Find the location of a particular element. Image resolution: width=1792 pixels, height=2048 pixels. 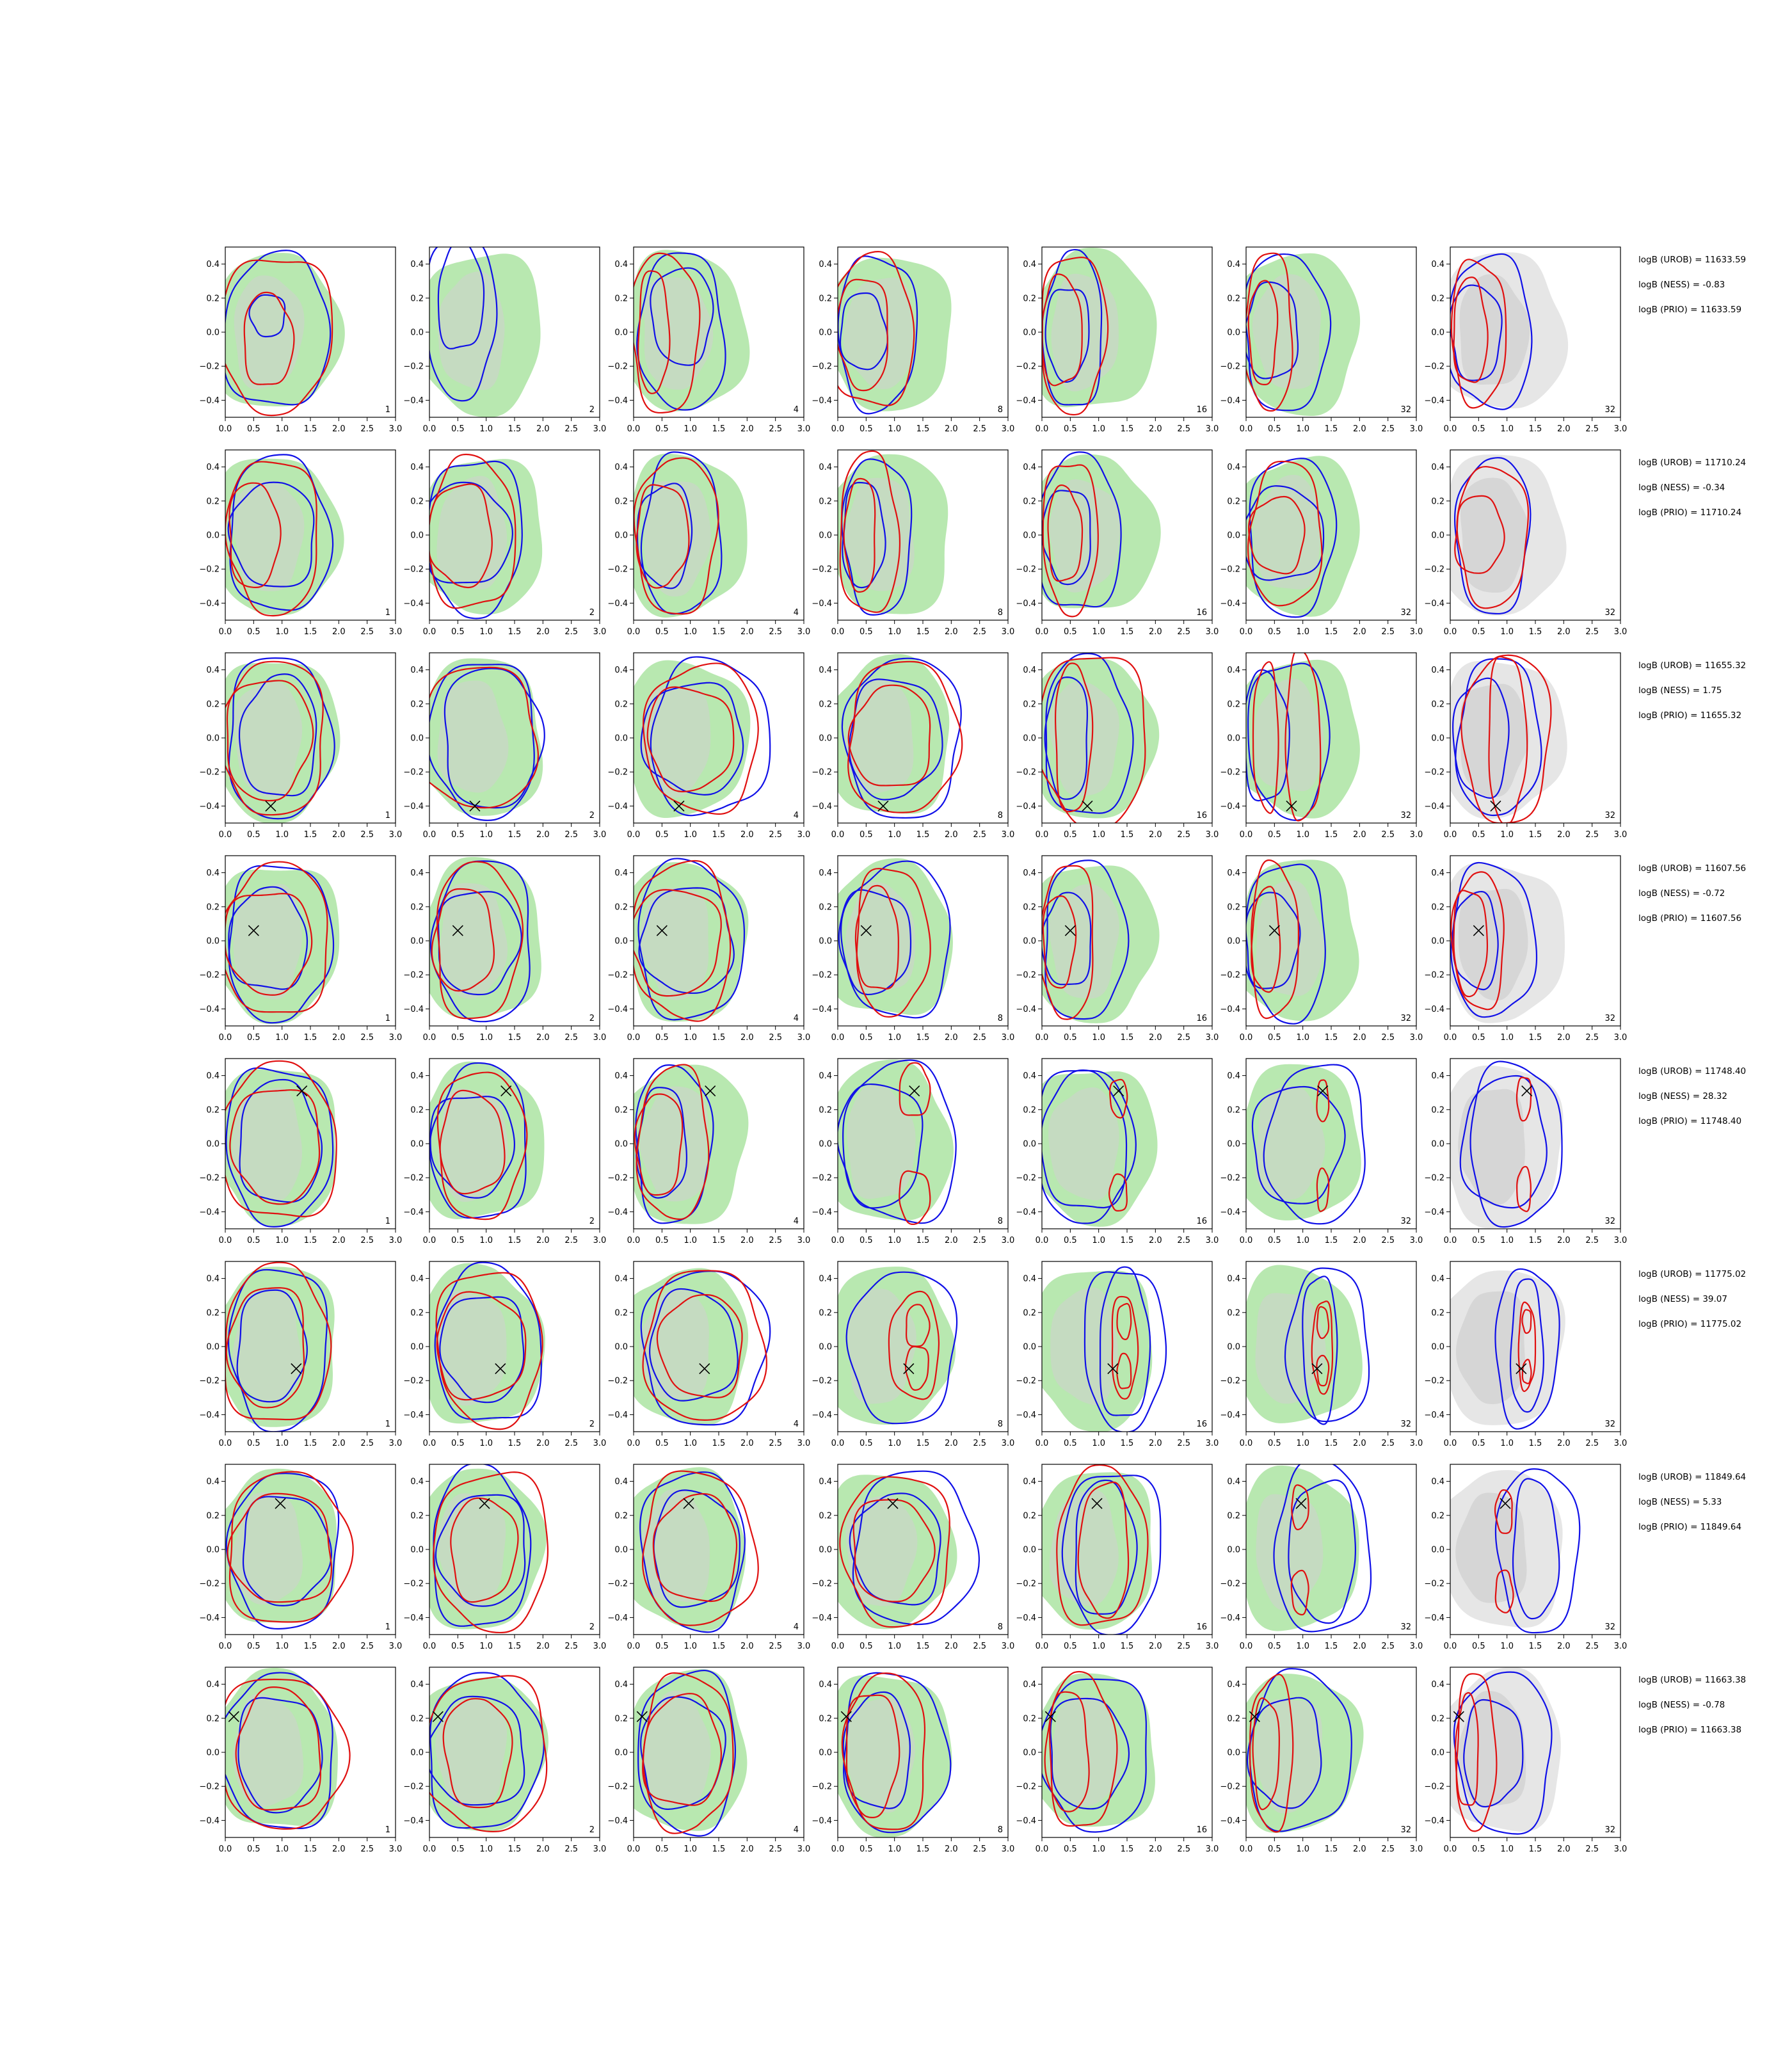

panel-corner-label: 1 is located at coordinates (387, 1424).